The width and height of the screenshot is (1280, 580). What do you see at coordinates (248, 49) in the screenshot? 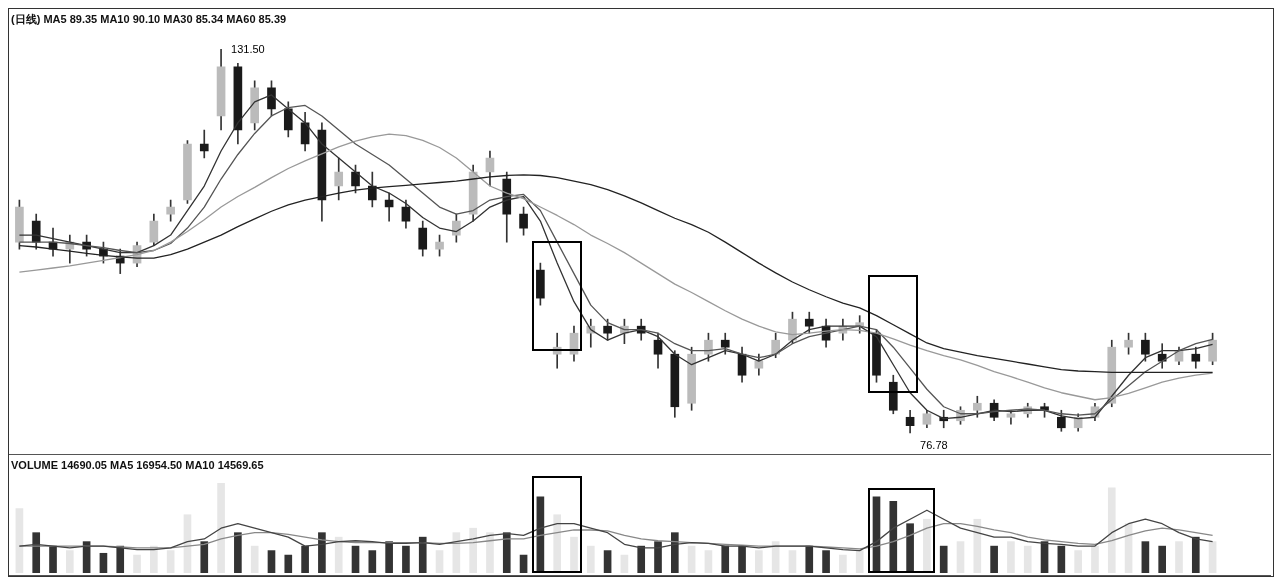
I see `annotation: 131.50` at bounding box center [248, 49].